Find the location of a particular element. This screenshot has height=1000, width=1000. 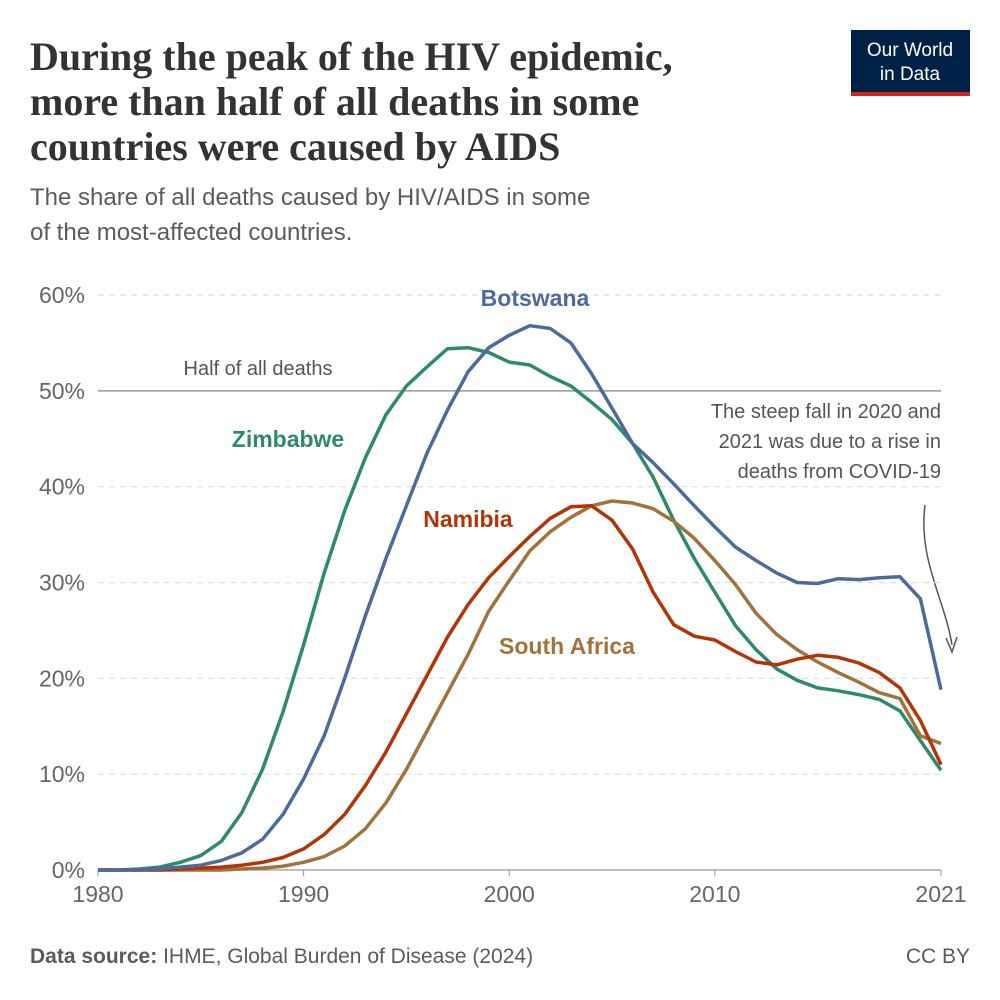

y-tick-label: 50% is located at coordinates (62, 391).